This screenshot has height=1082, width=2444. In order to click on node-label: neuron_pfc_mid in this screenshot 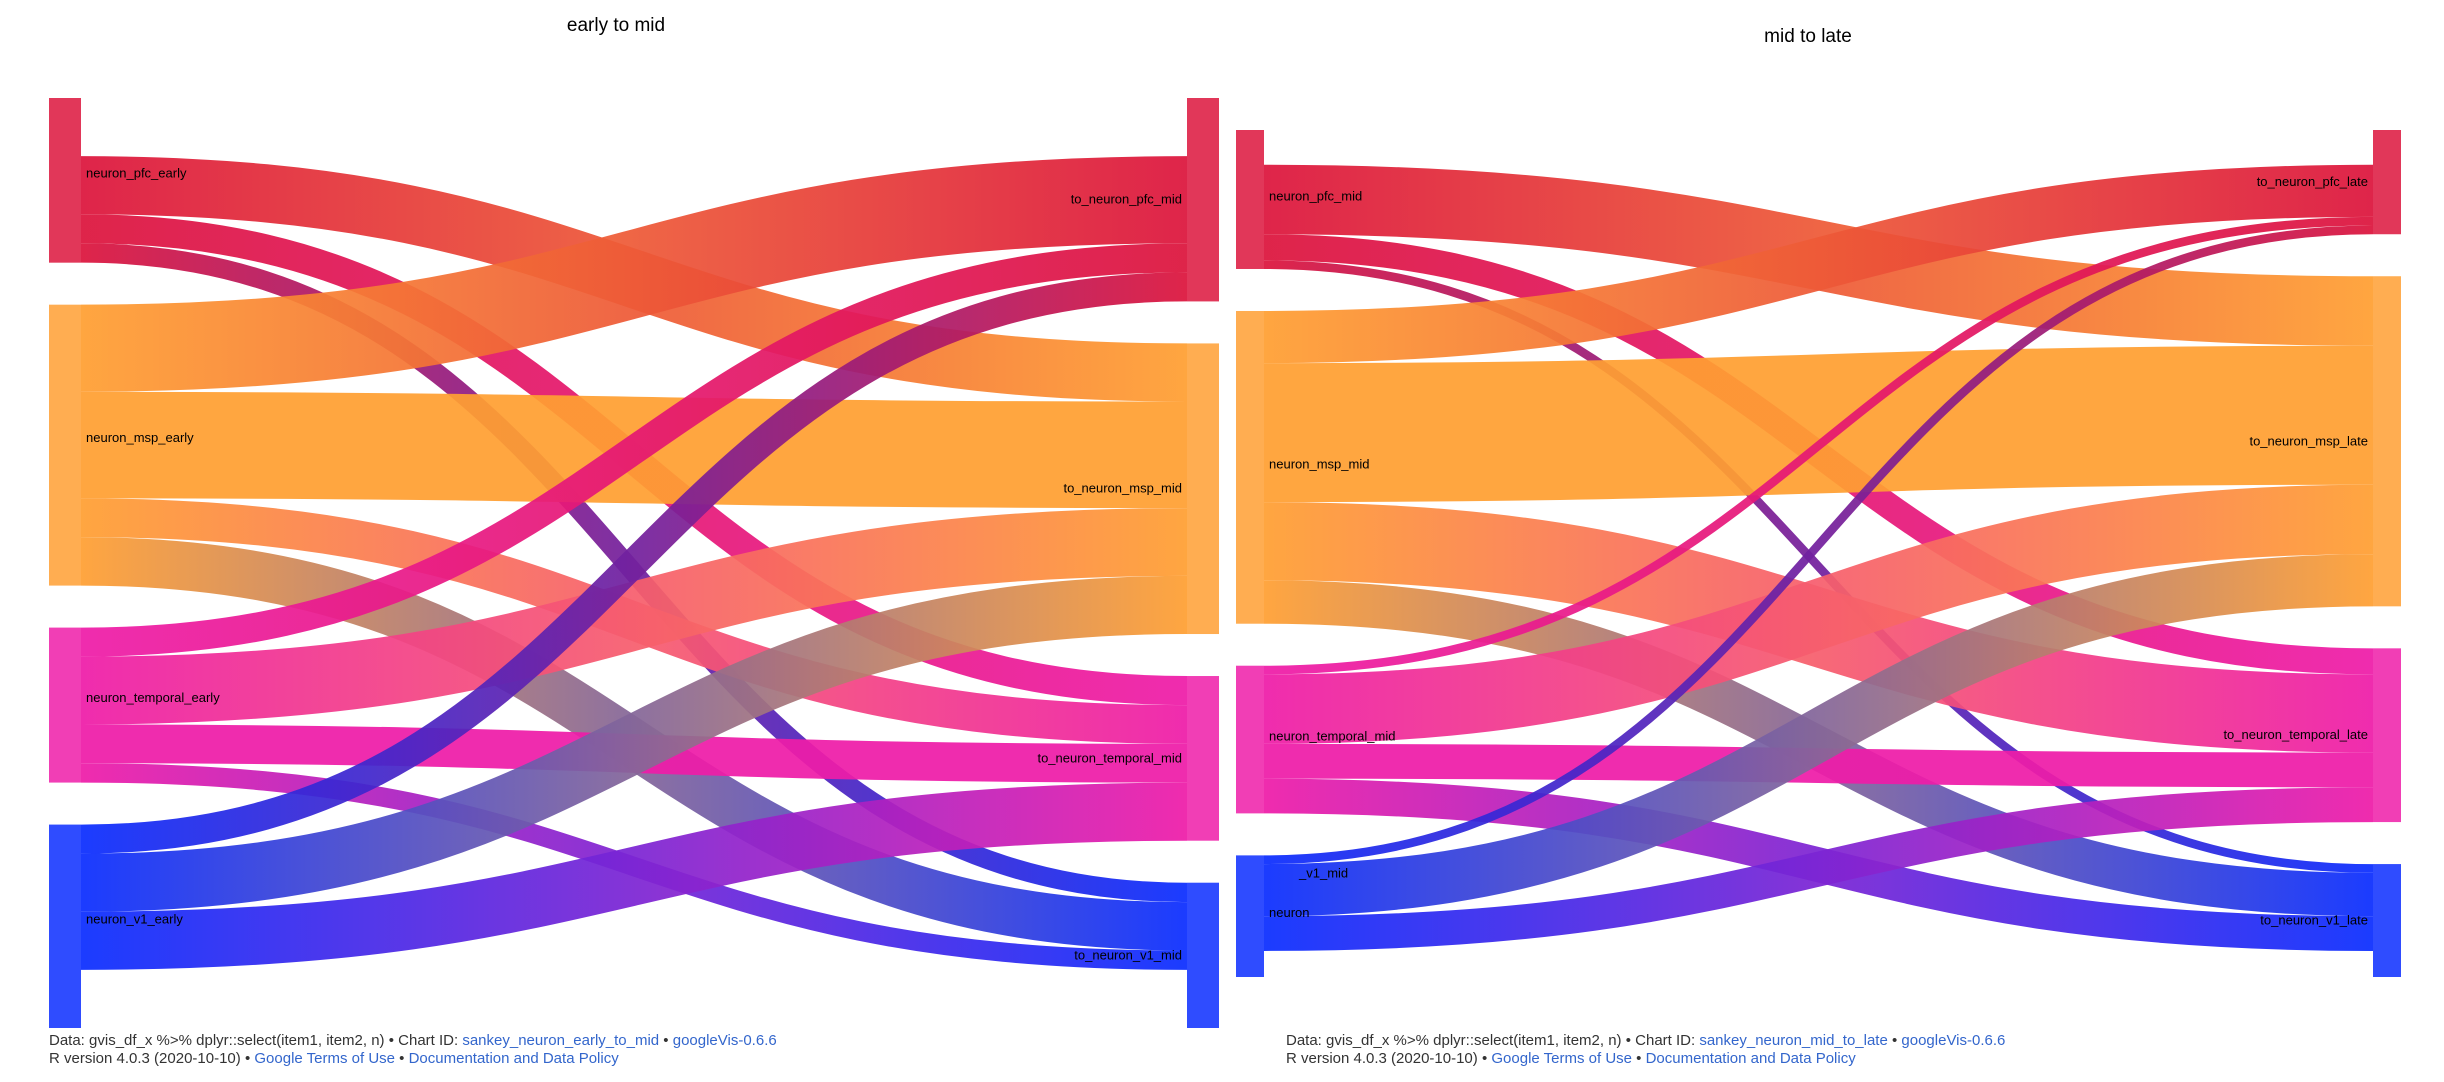, I will do `click(1315, 195)`.